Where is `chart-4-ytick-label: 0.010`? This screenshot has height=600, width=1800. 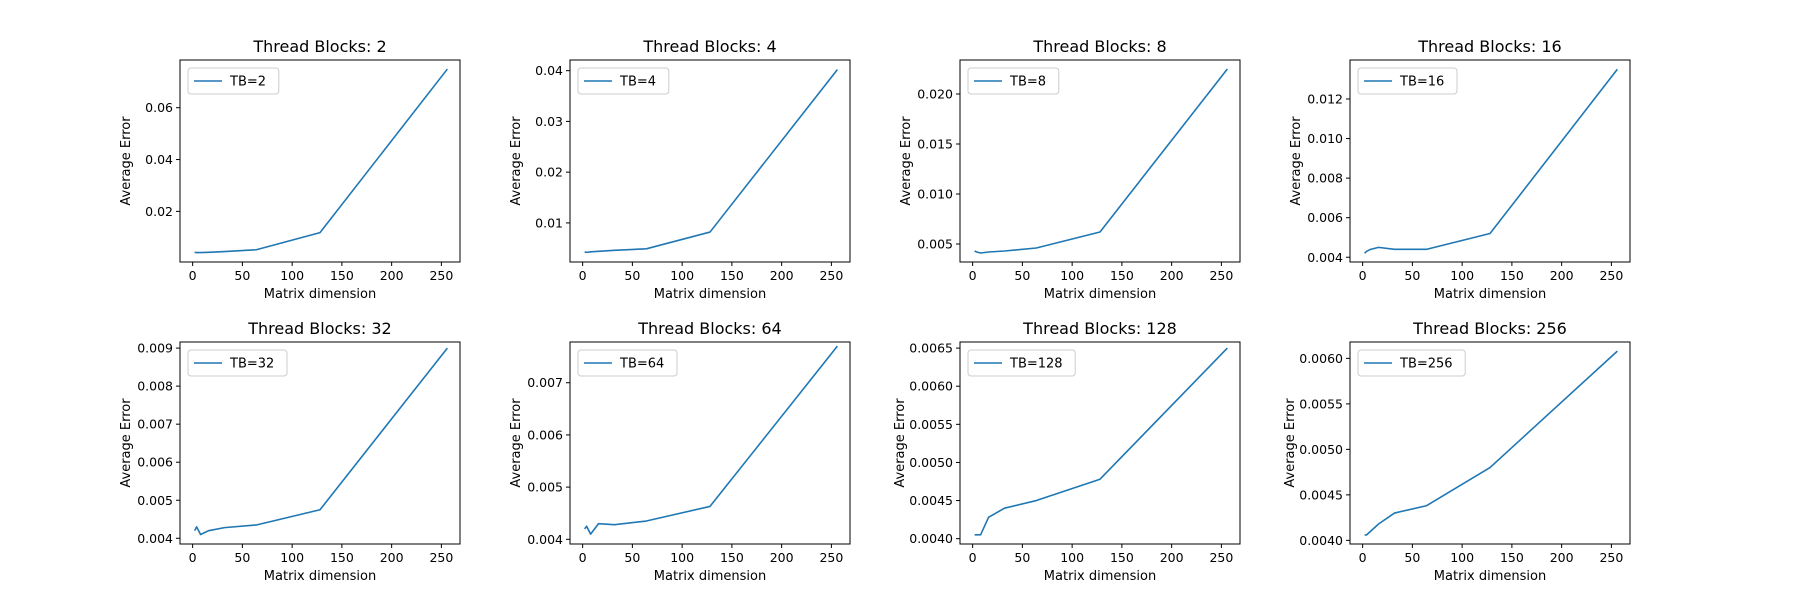
chart-4-ytick-label: 0.010 is located at coordinates (1325, 138).